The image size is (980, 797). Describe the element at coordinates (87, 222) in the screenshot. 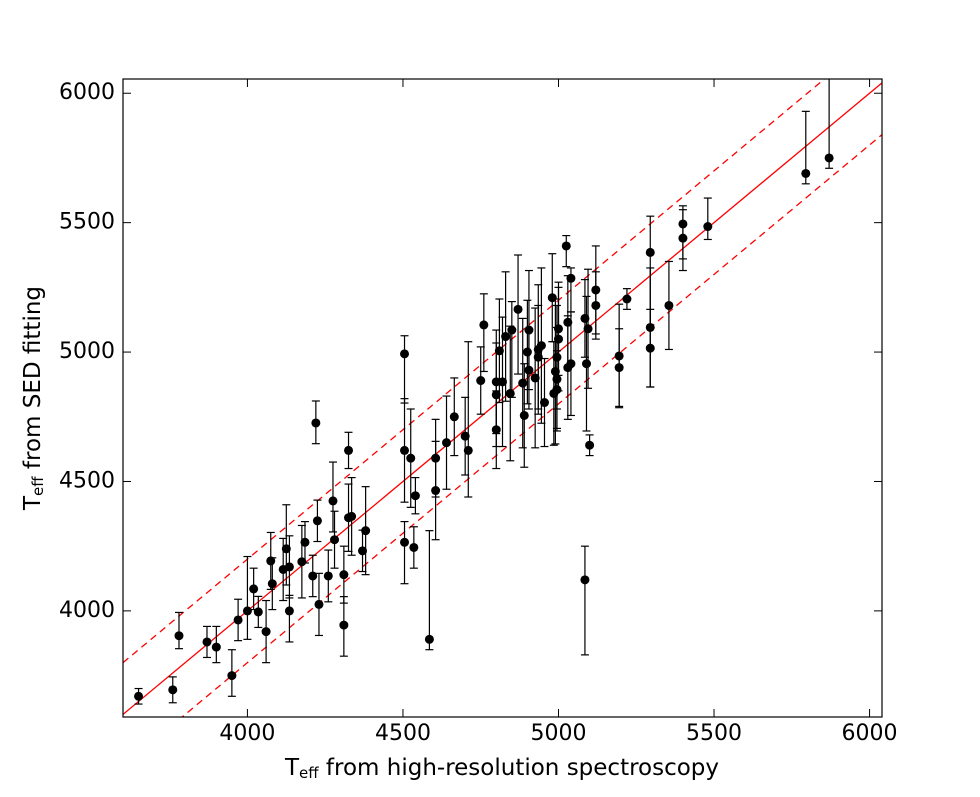

I see `y-tick-label: 5500` at that location.